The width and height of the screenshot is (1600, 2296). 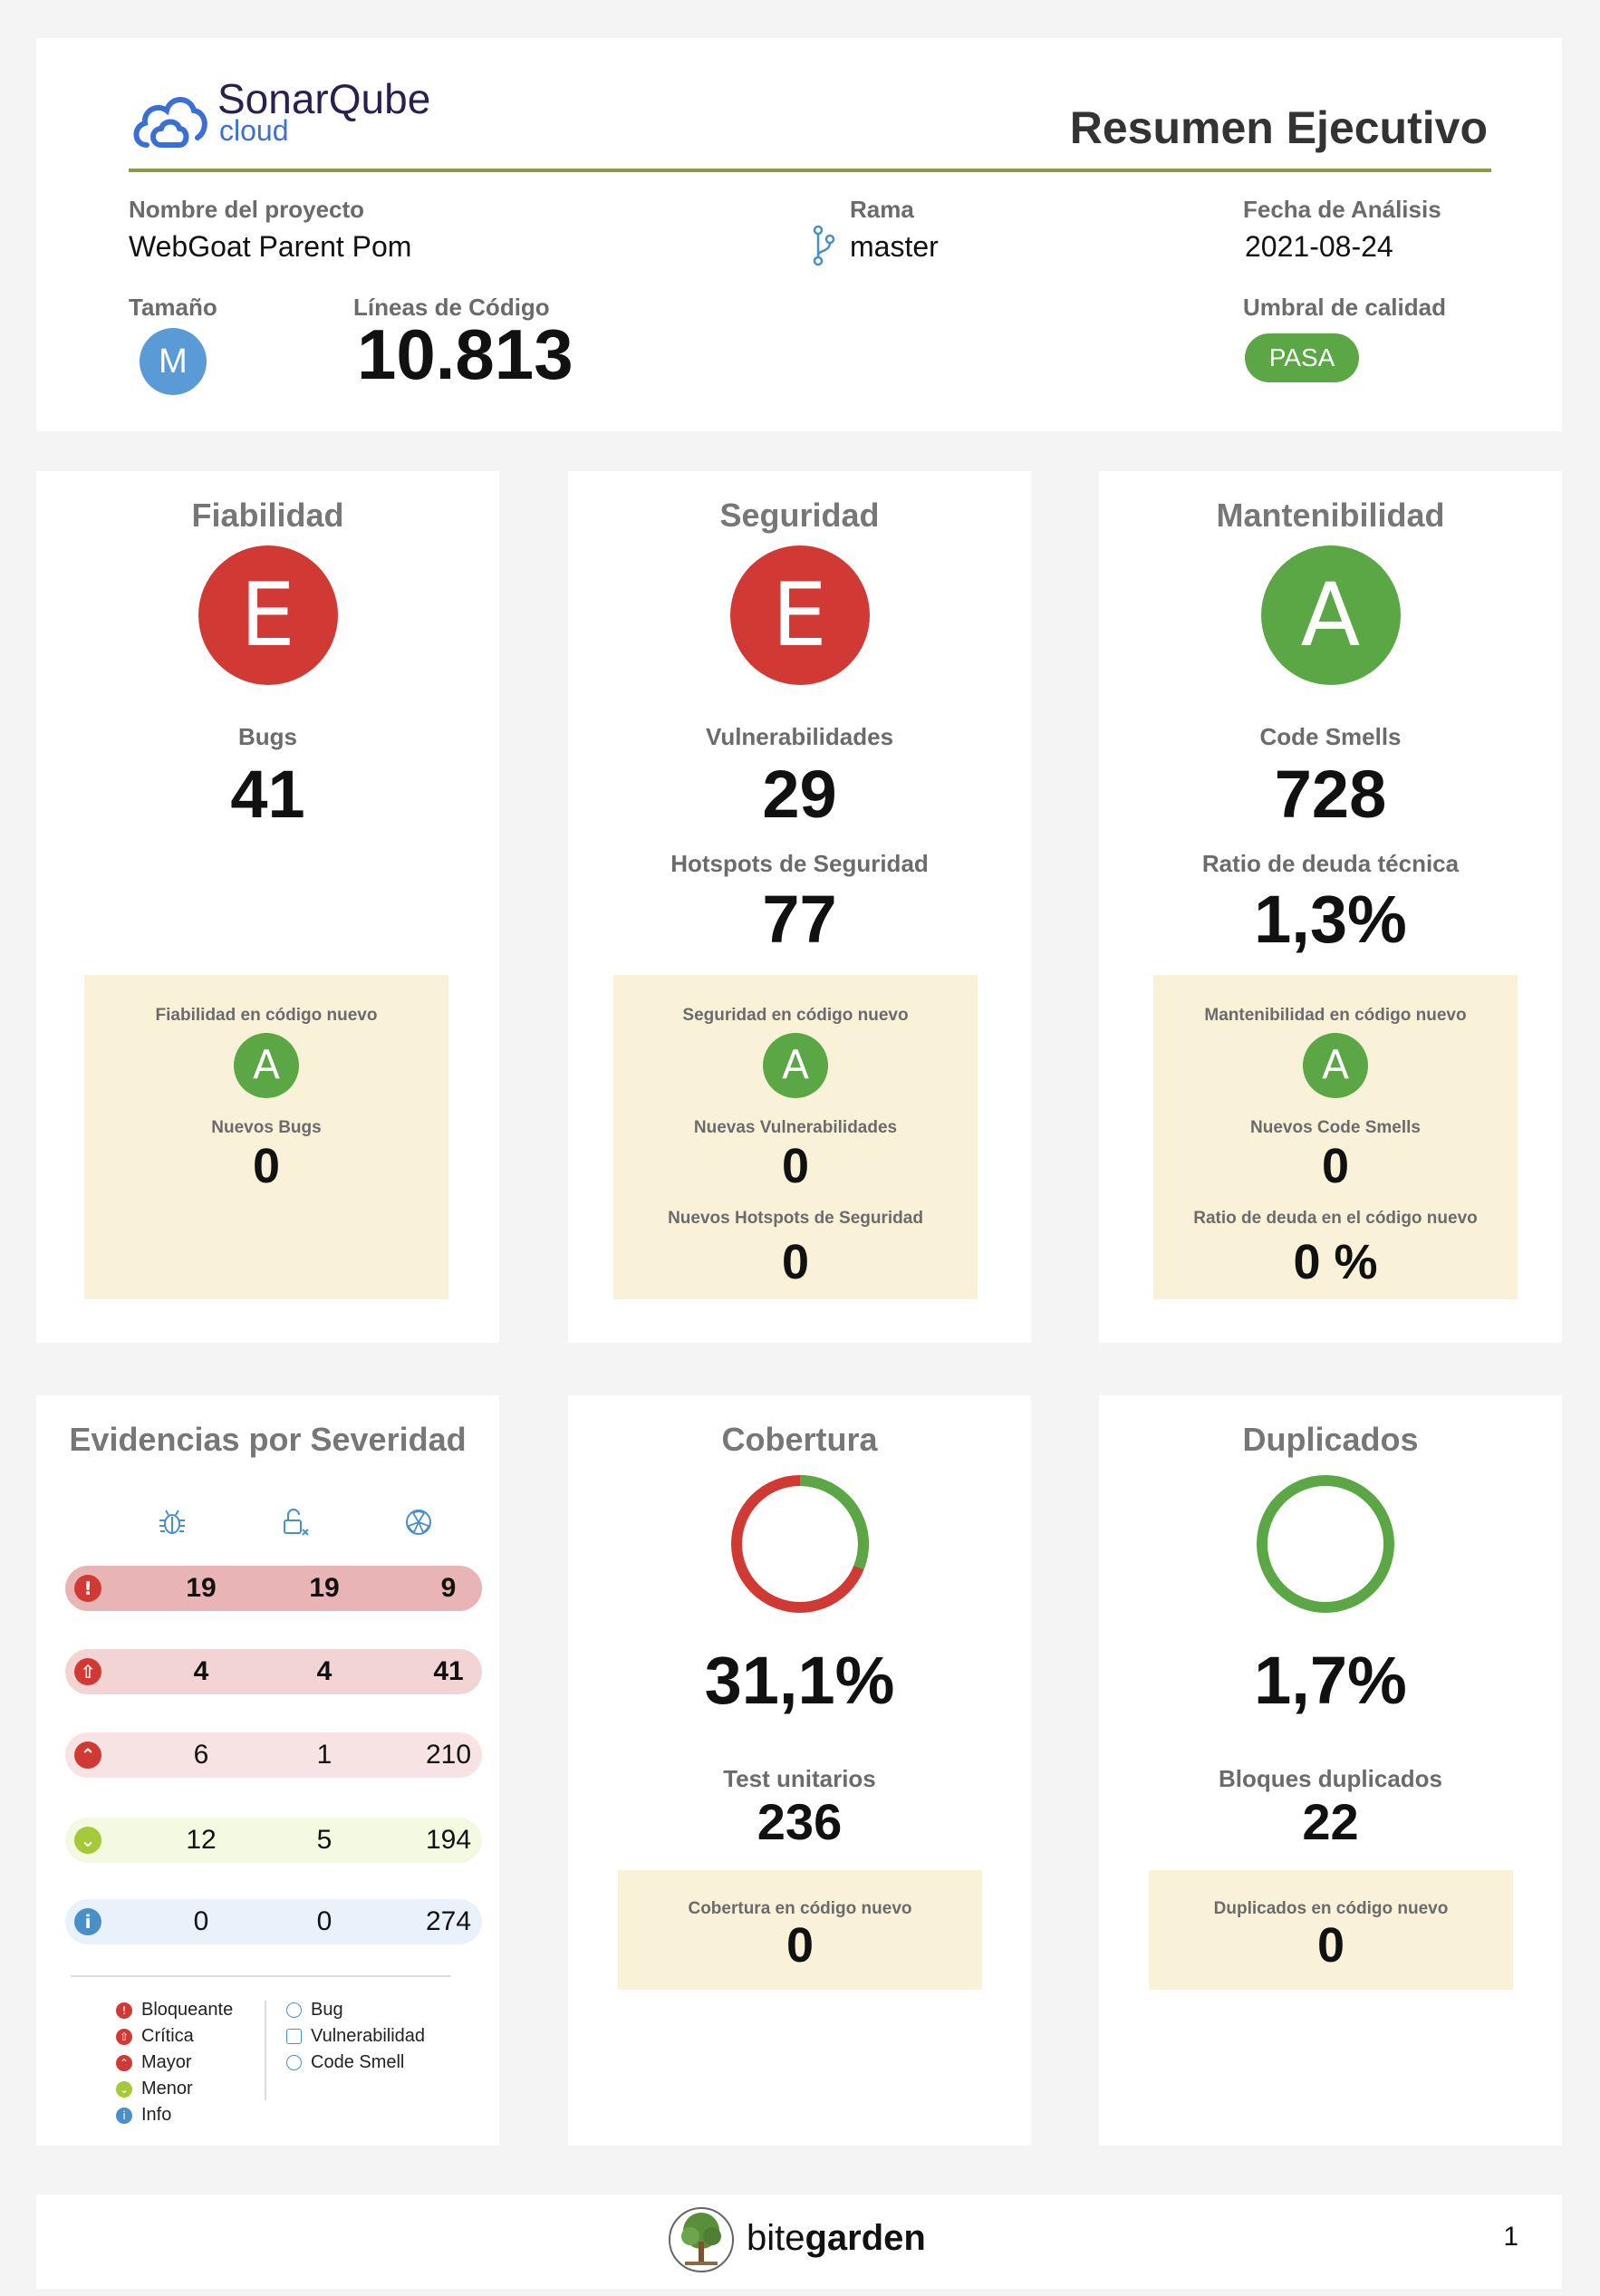 What do you see at coordinates (1335, 1262) in the screenshot?
I see `new-debt-ratio-value: 0 %` at bounding box center [1335, 1262].